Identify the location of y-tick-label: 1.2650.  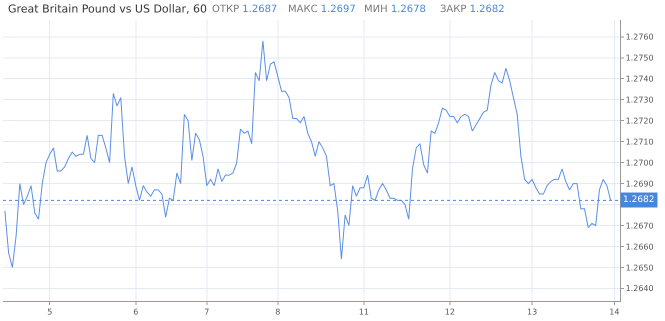
(640, 267).